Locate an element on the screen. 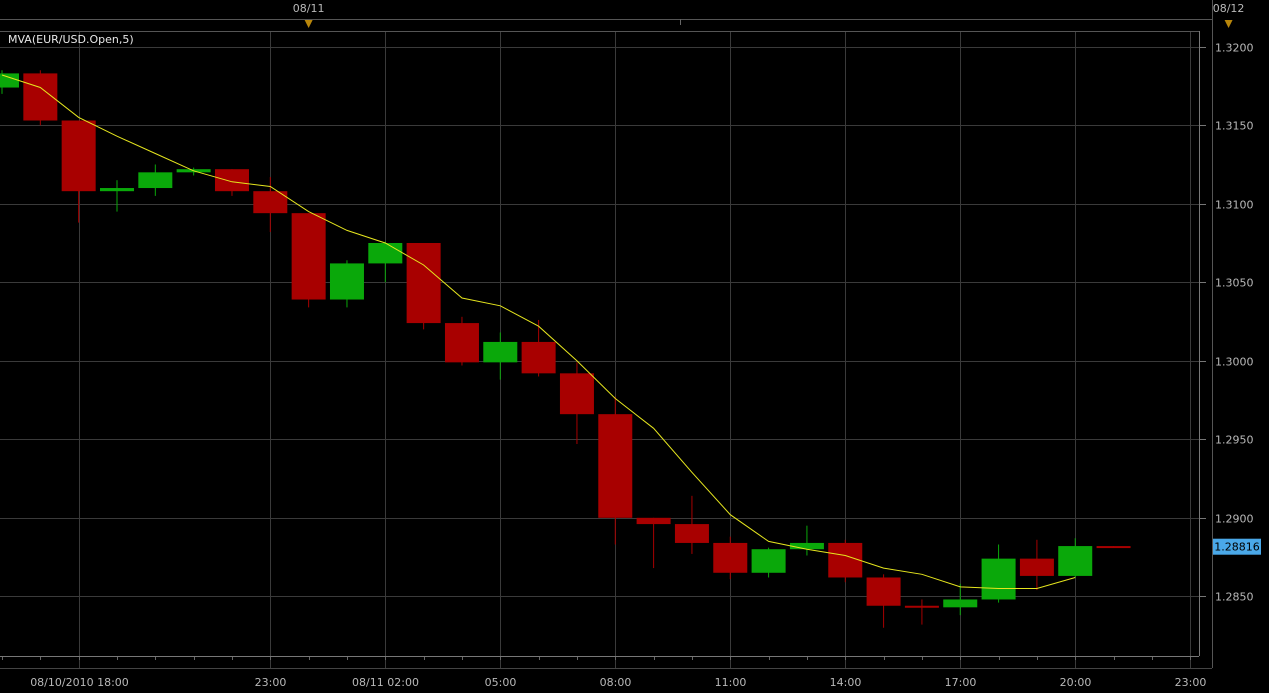 Image resolution: width=1269 pixels, height=693 pixels. last-price-tag-group: 1.28816 is located at coordinates (1237, 546).